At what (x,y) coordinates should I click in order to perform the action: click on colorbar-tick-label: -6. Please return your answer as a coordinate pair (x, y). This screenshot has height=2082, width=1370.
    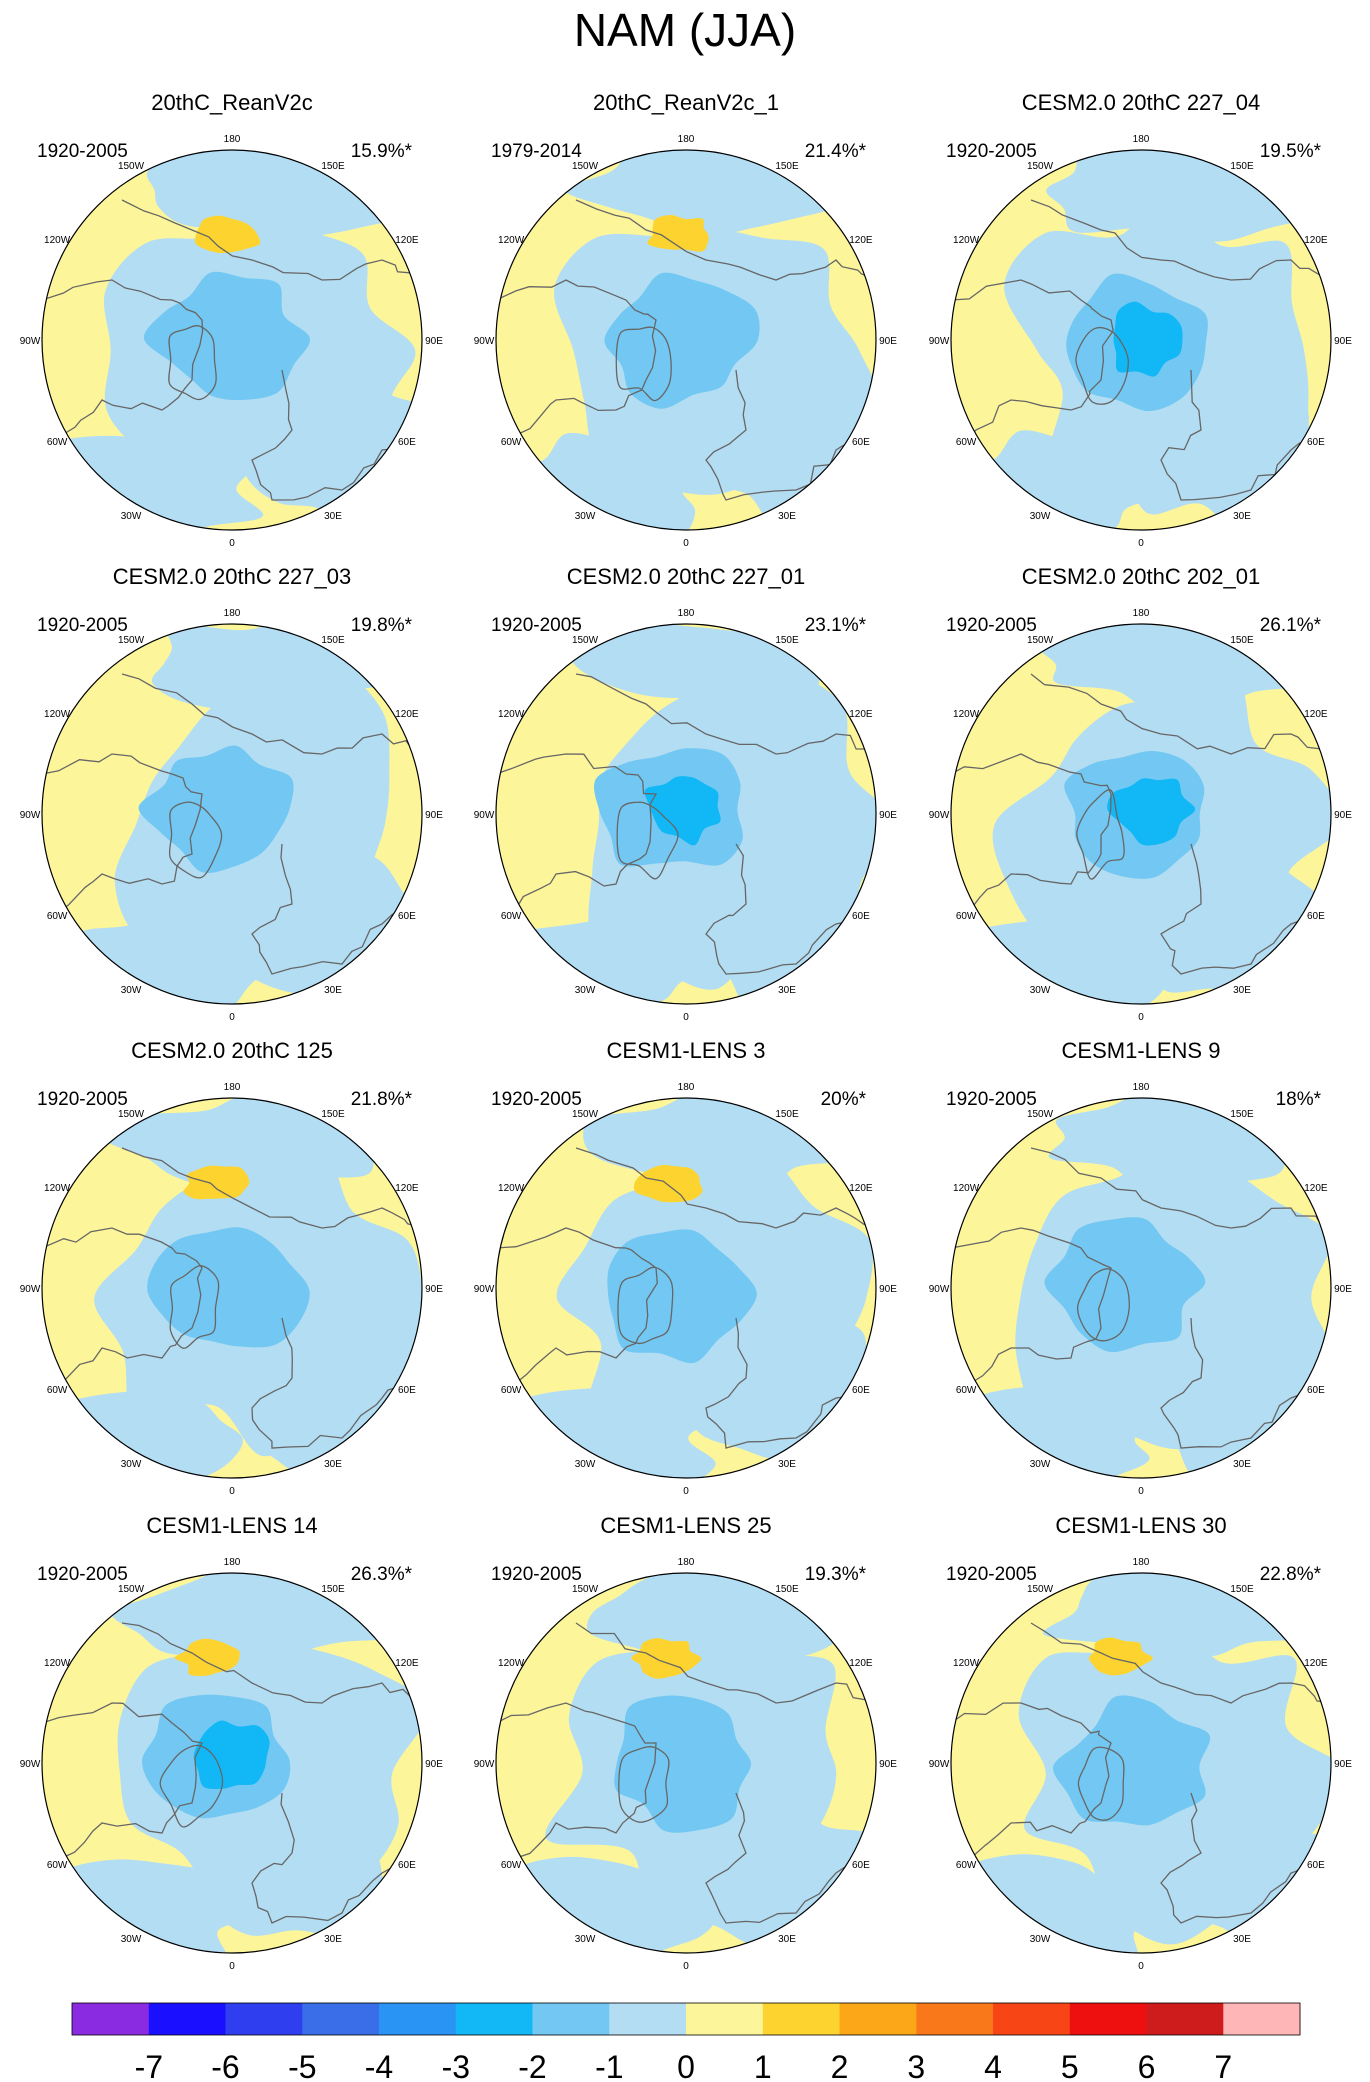
    Looking at the image, I should click on (225, 2065).